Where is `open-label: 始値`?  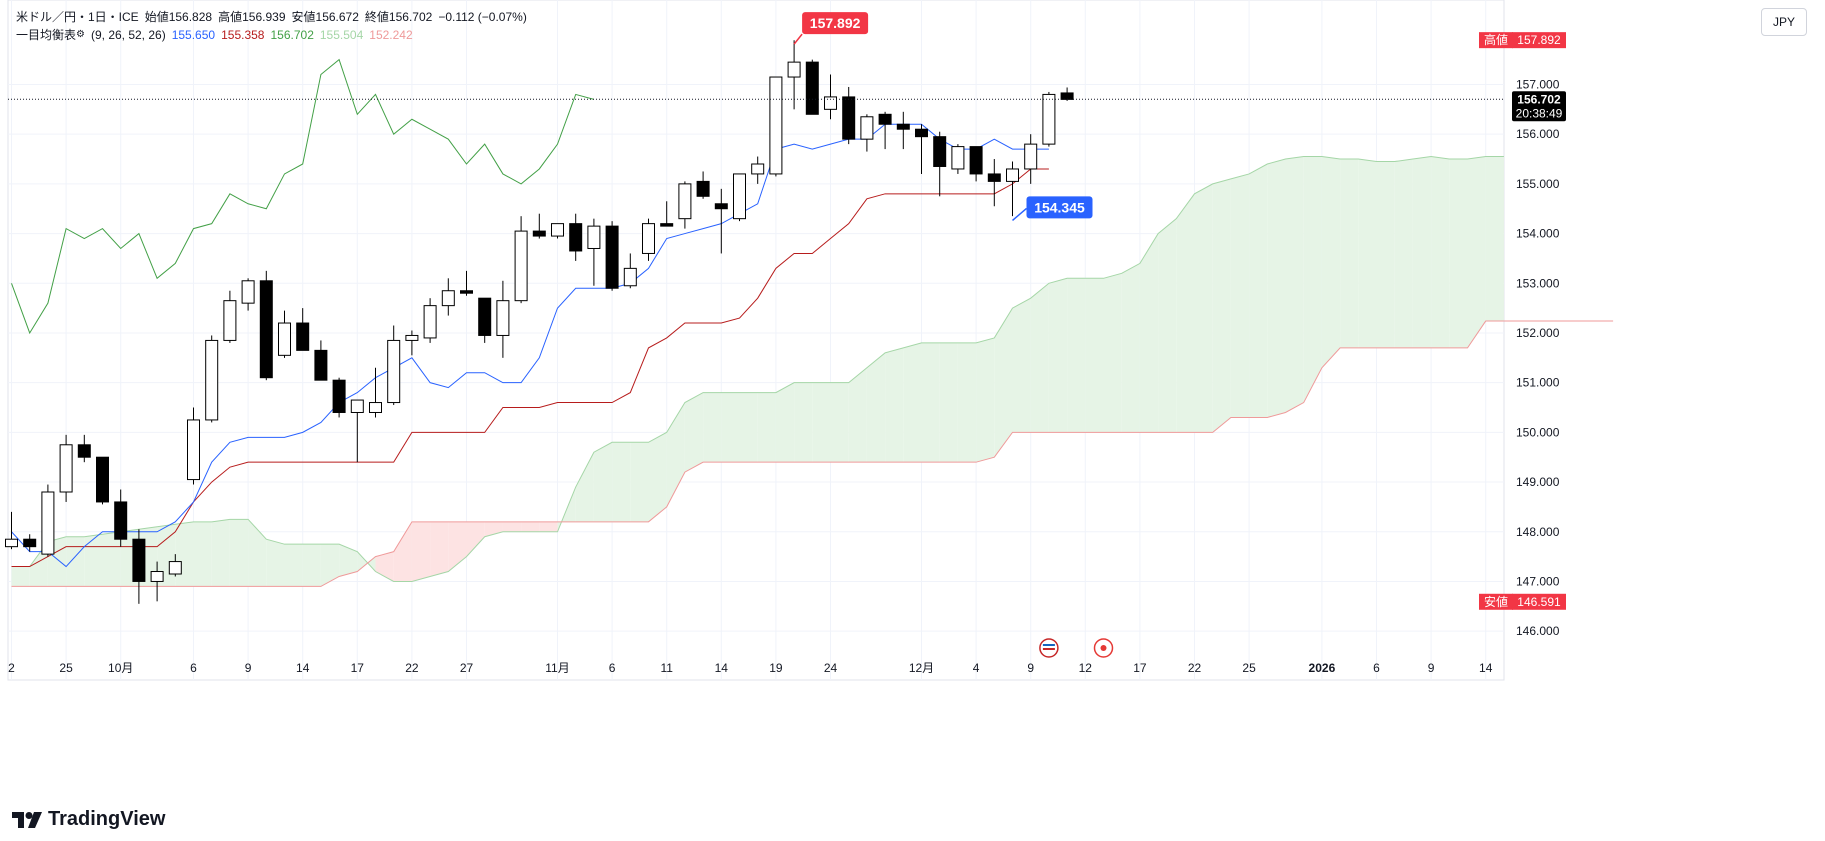
open-label: 始値 is located at coordinates (156, 17).